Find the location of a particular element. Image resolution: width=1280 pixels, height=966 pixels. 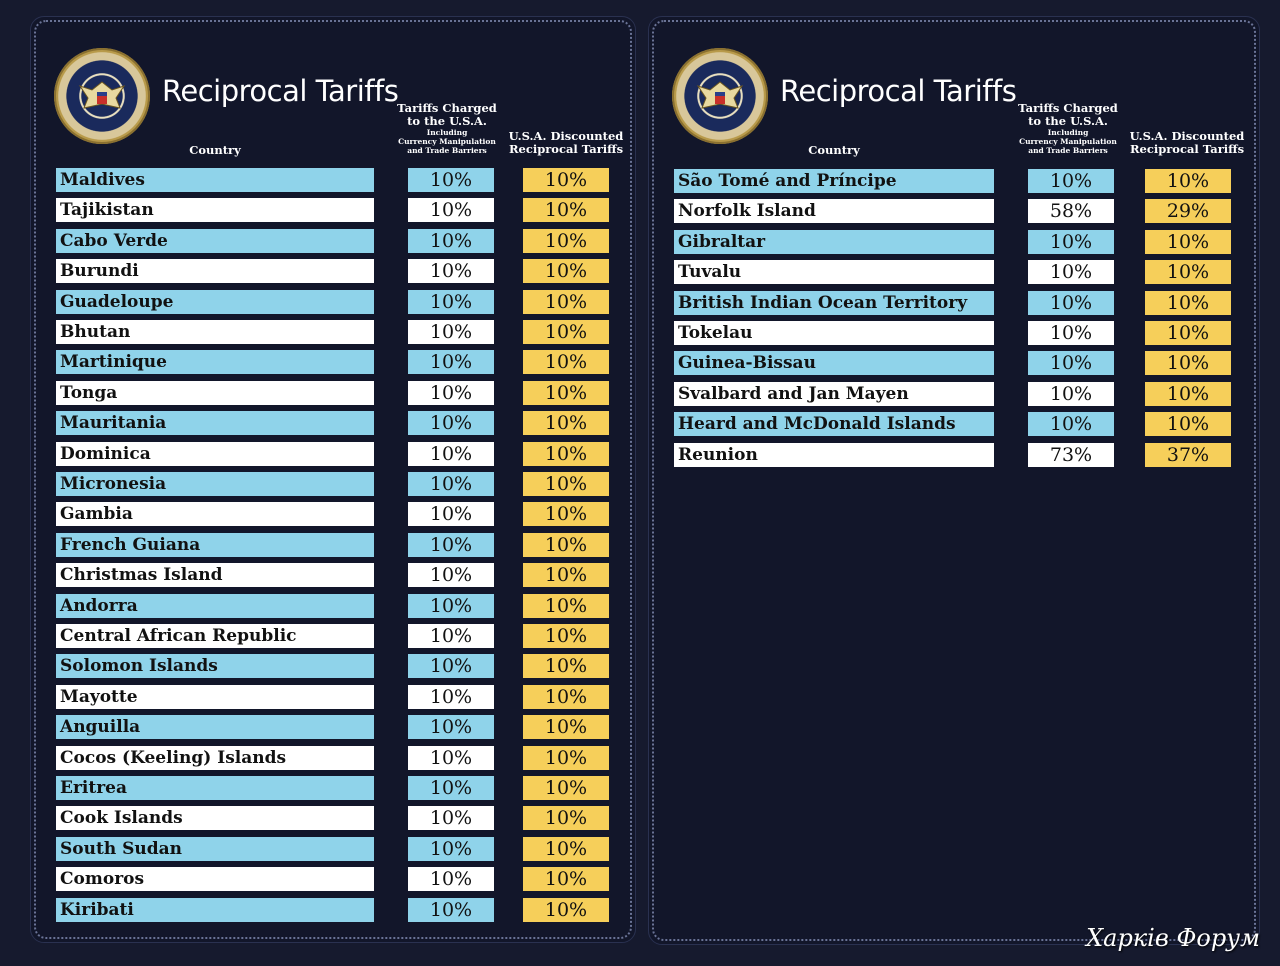

table-row: Heard and McDonald Islands 10% 10% is located at coordinates (954, 424).